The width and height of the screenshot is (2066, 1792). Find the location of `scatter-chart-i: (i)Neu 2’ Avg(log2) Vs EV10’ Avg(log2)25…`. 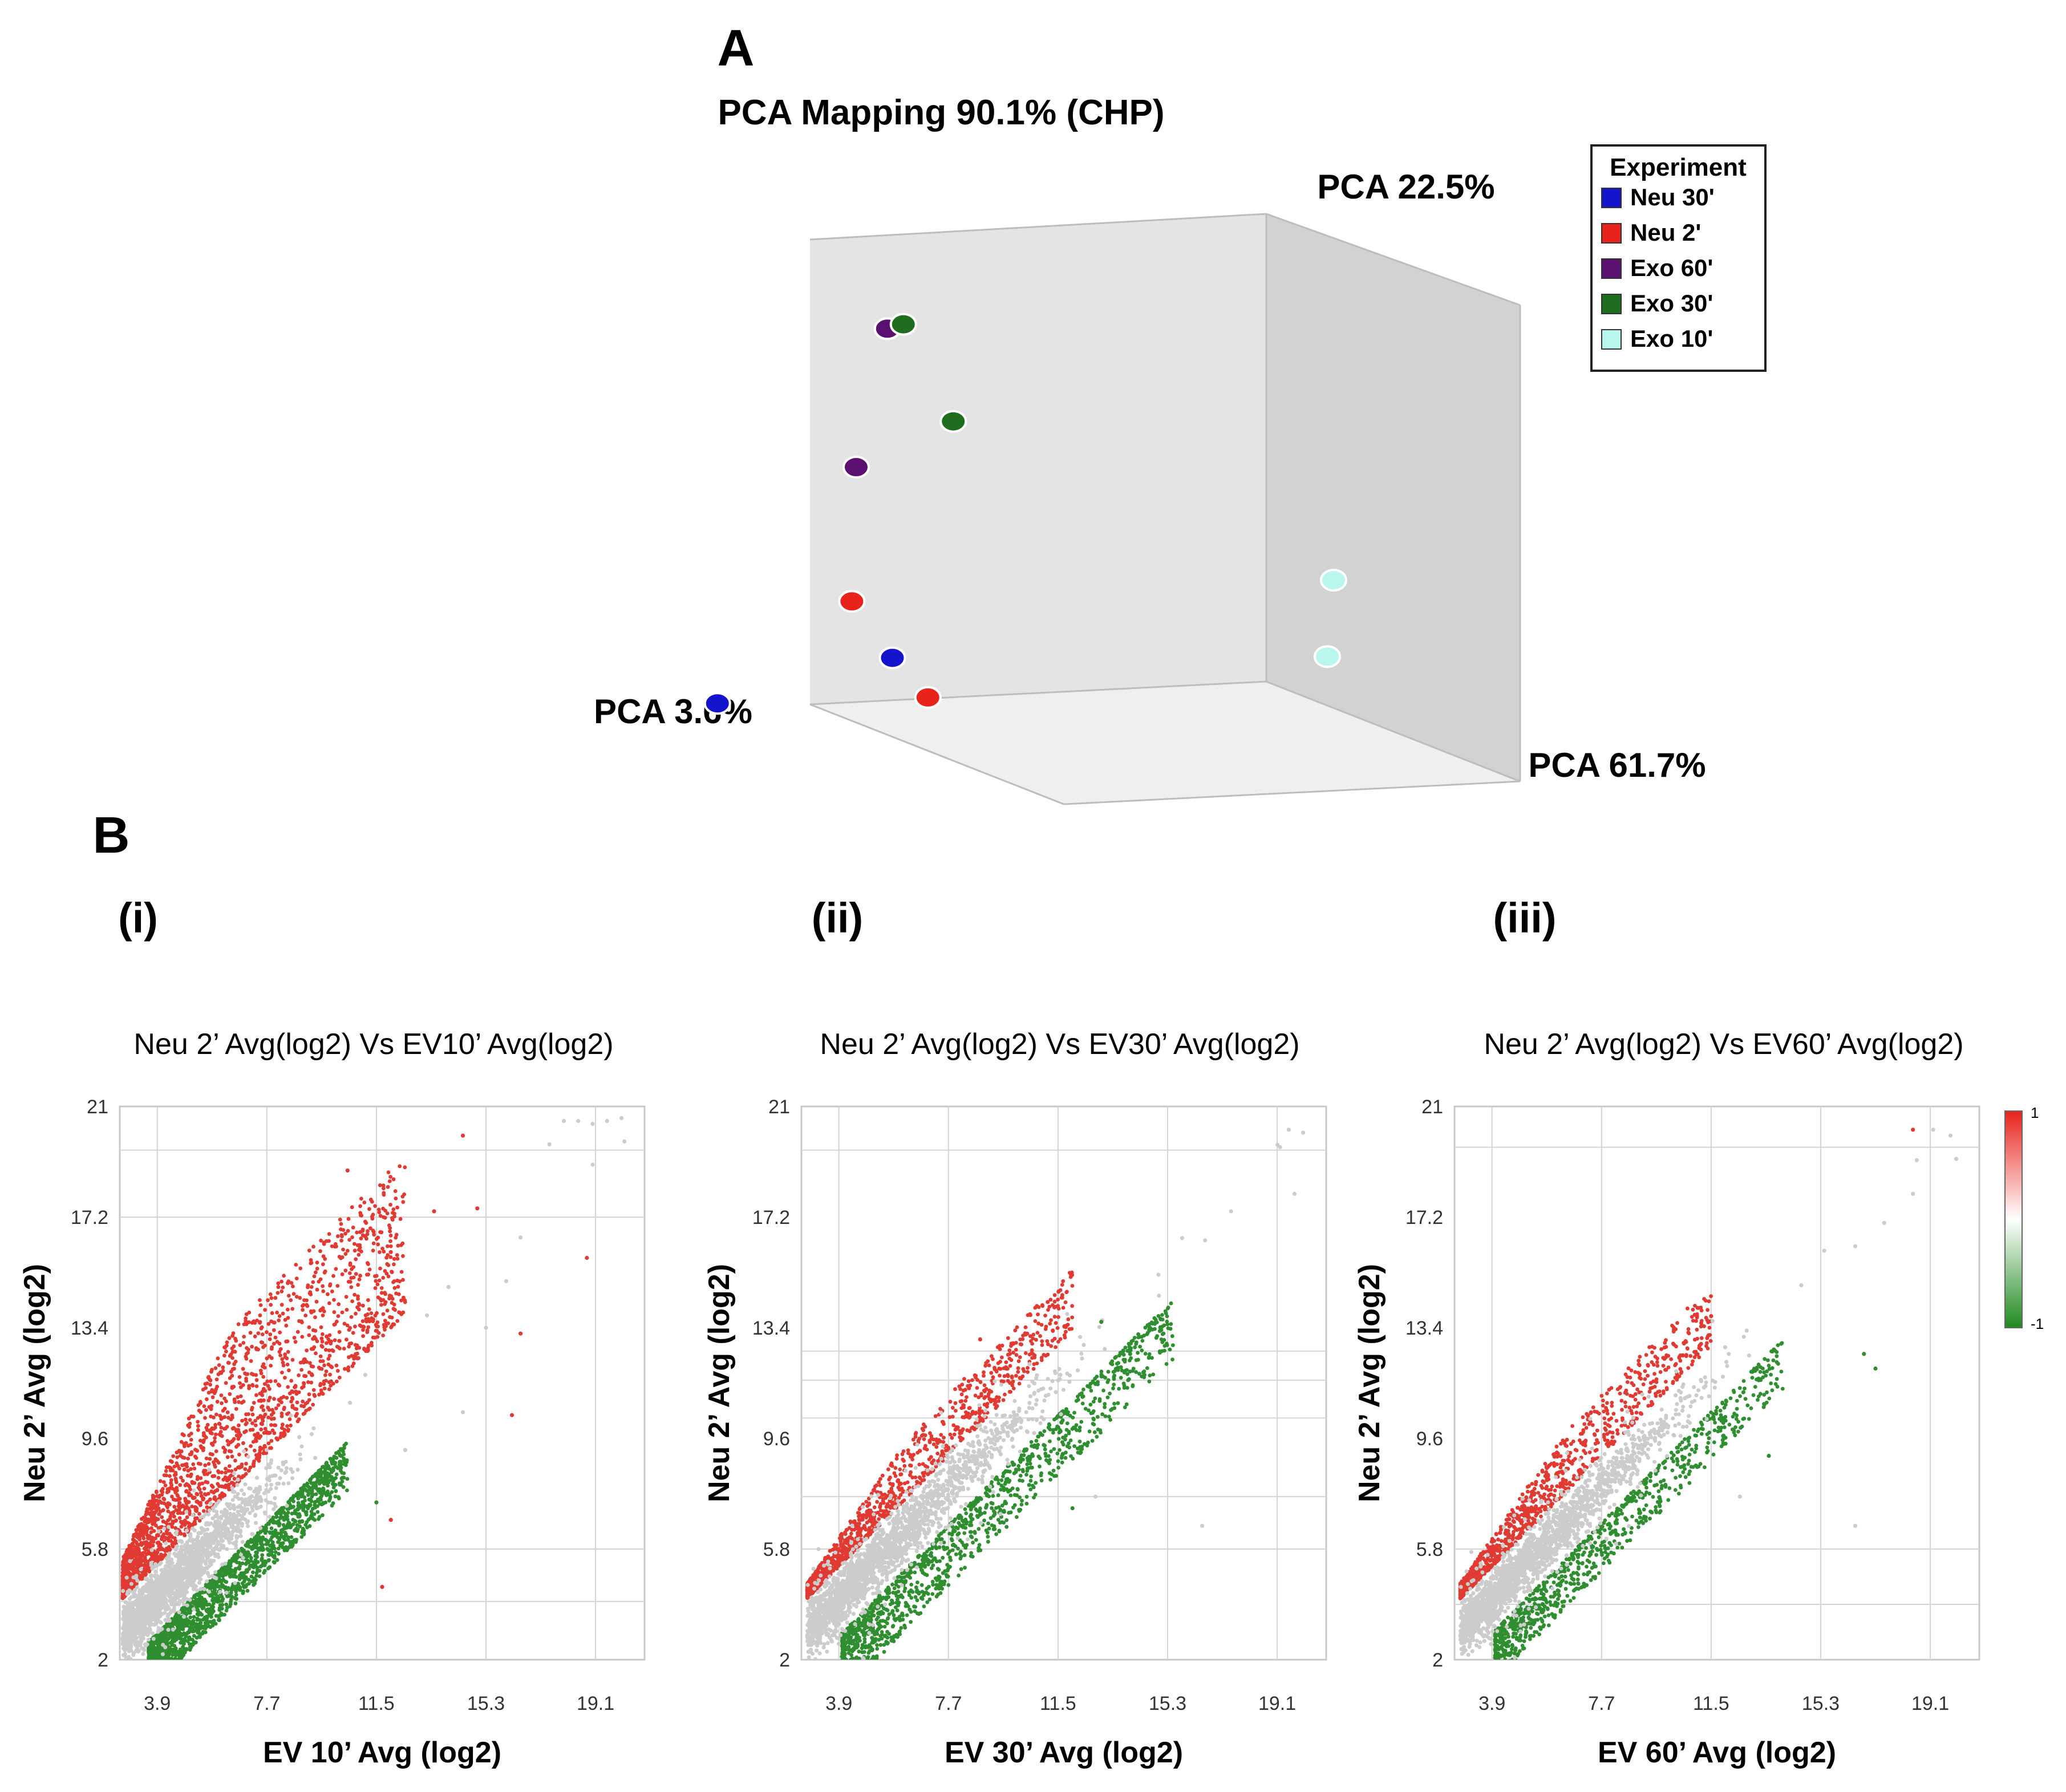

scatter-chart-i: (i)Neu 2’ Avg(log2) Vs EV10’ Avg(log2)25… is located at coordinates (332, 1331).